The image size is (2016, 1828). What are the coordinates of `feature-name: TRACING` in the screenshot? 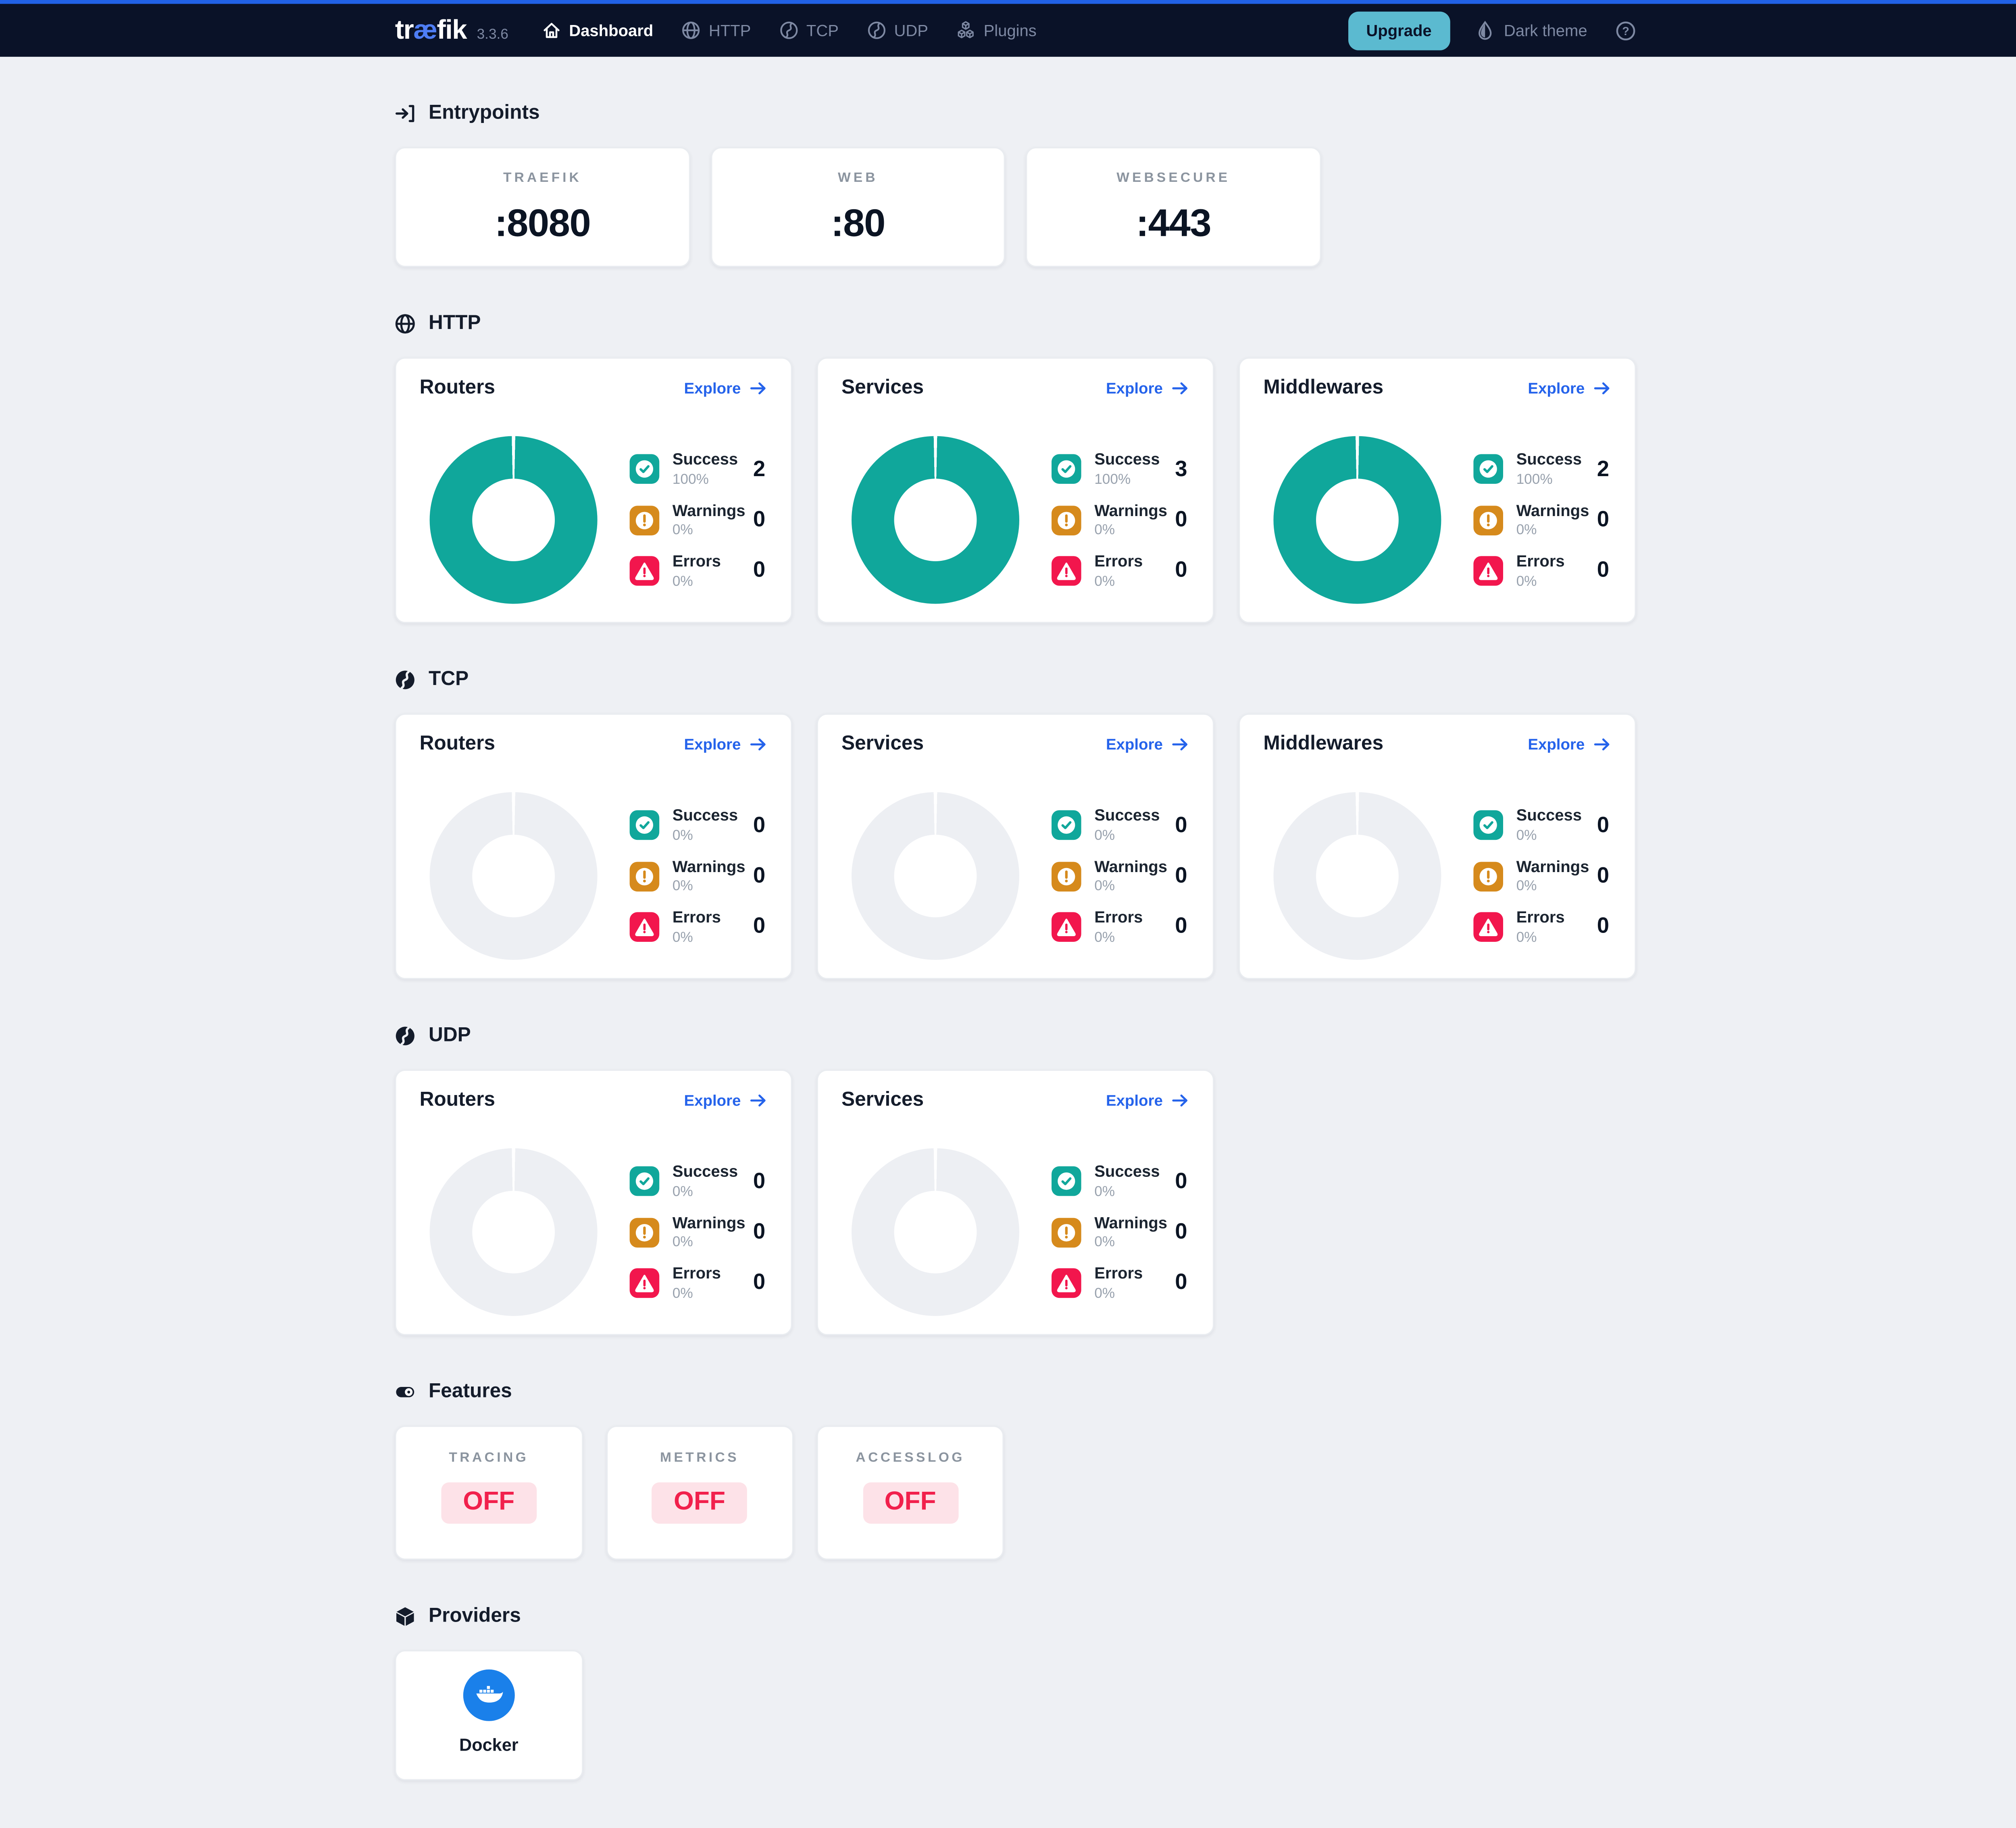 It's located at (489, 1458).